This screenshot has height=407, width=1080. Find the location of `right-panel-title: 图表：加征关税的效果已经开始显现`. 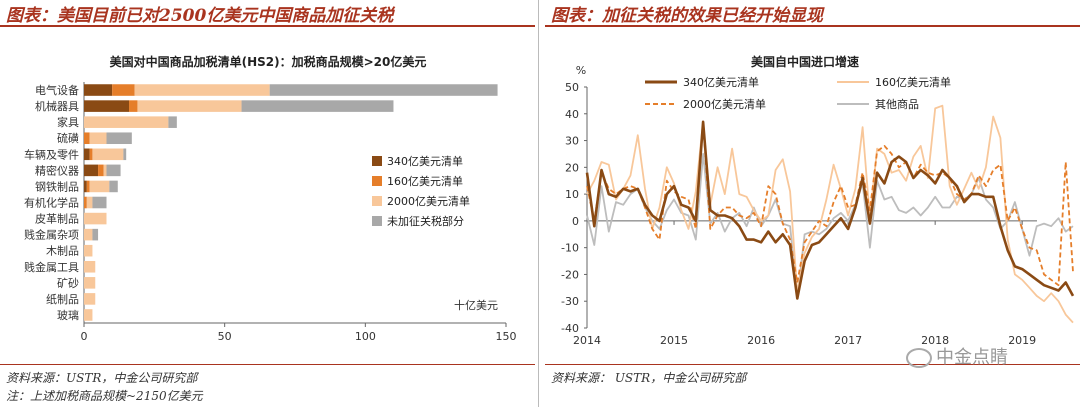

right-panel-title: 图表：加征关税的效果已经开始显现 is located at coordinates (687, 16).